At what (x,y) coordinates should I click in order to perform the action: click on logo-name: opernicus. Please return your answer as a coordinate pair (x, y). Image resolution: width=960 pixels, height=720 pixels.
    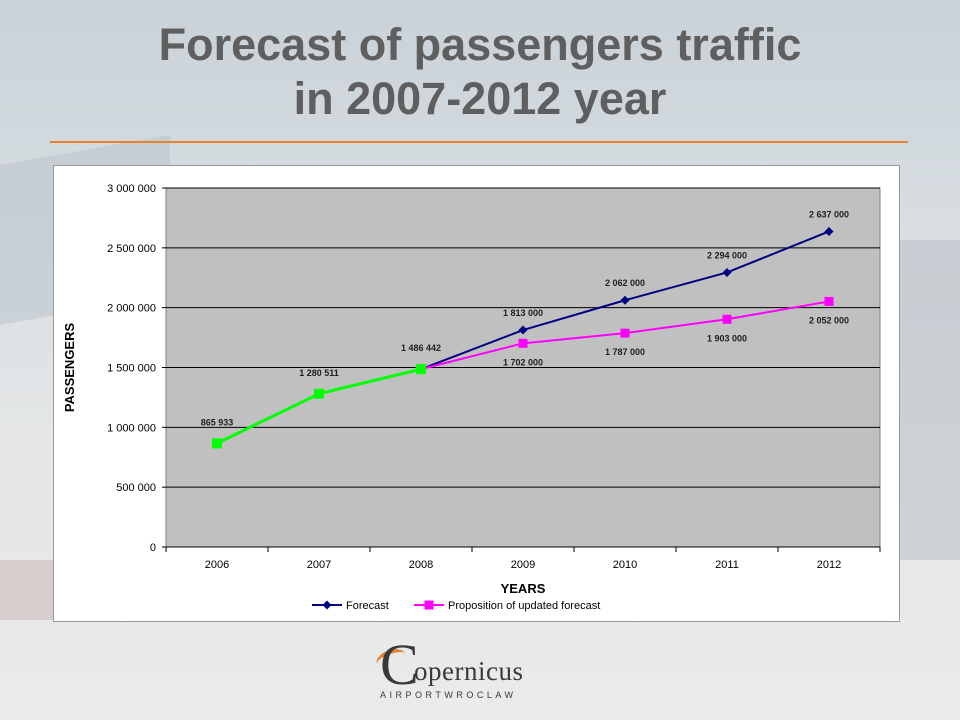
    Looking at the image, I should click on (469, 671).